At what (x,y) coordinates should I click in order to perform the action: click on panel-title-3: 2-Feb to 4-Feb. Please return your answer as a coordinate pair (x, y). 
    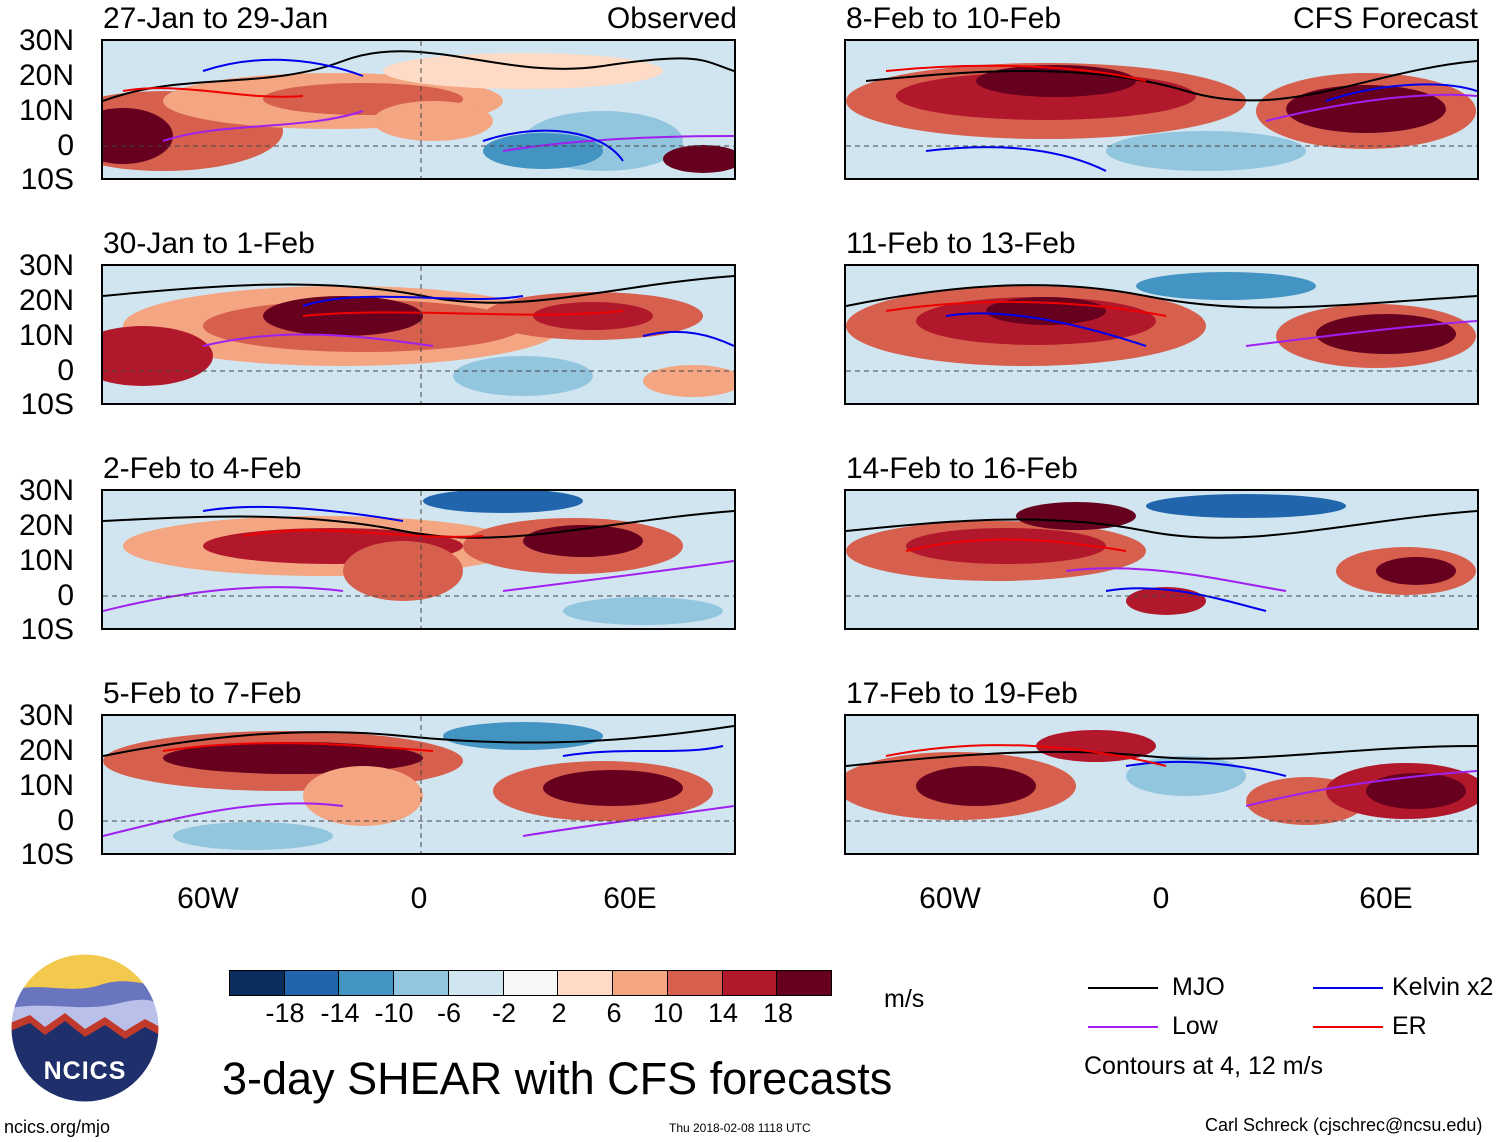
    Looking at the image, I should click on (202, 468).